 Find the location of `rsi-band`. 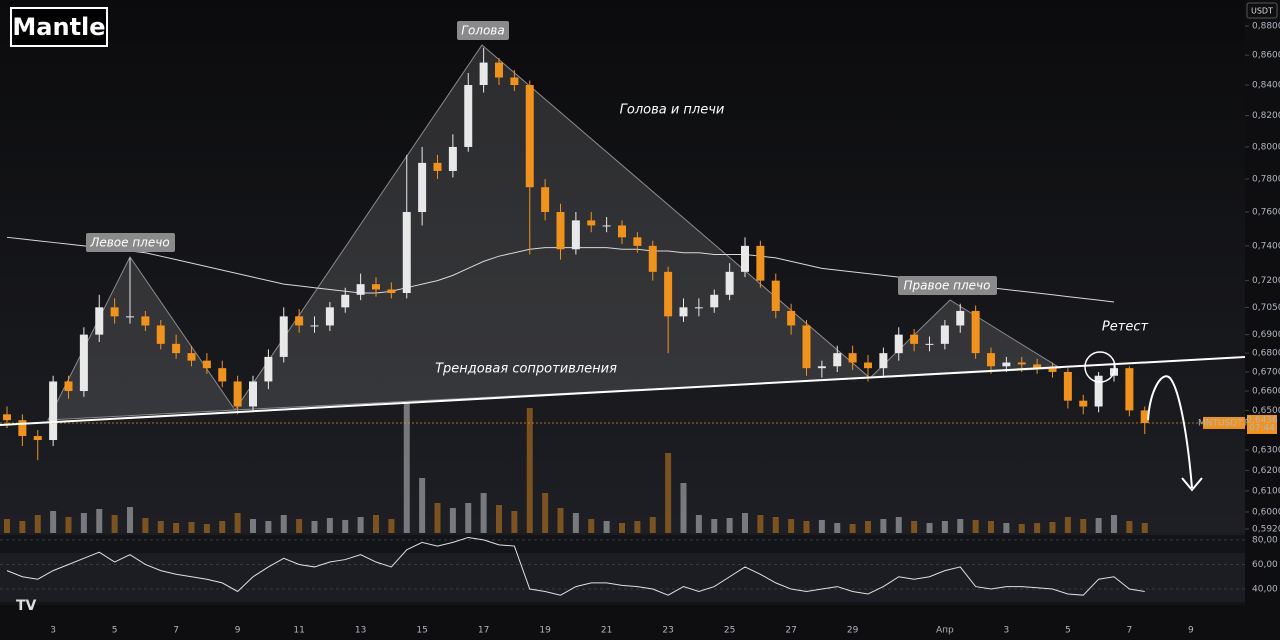

rsi-band is located at coordinates (622, 577).